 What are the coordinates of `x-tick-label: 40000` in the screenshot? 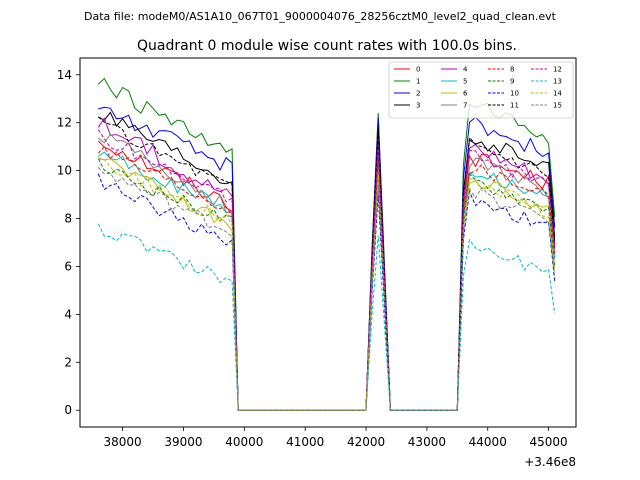 It's located at (244, 442).